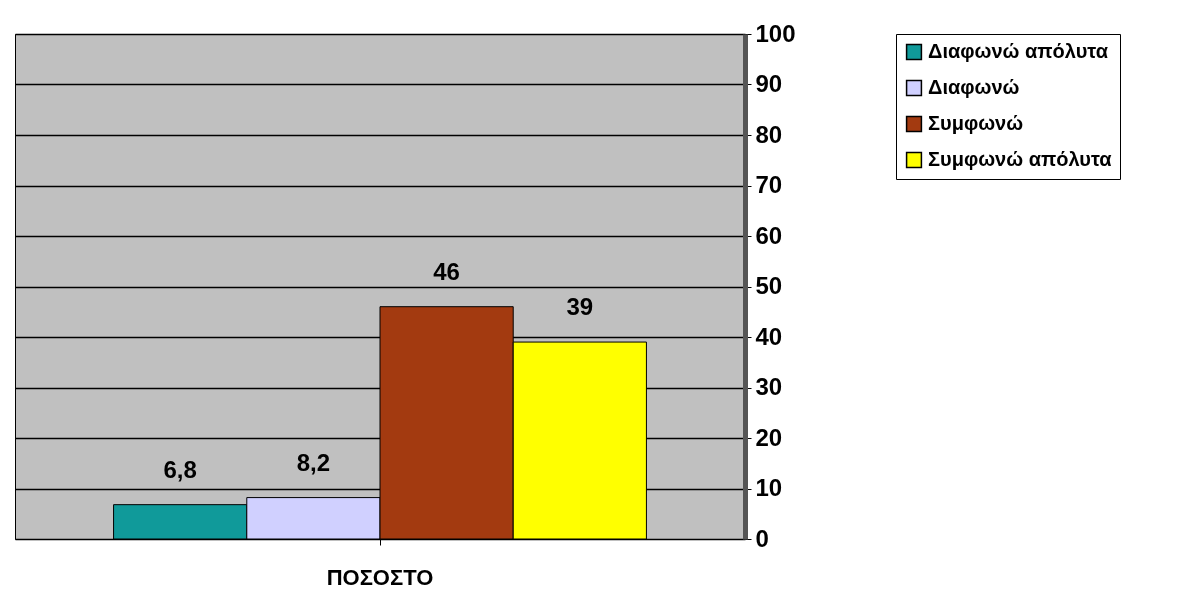 The image size is (1181, 597). I want to click on y-tick-label: 10, so click(769, 487).